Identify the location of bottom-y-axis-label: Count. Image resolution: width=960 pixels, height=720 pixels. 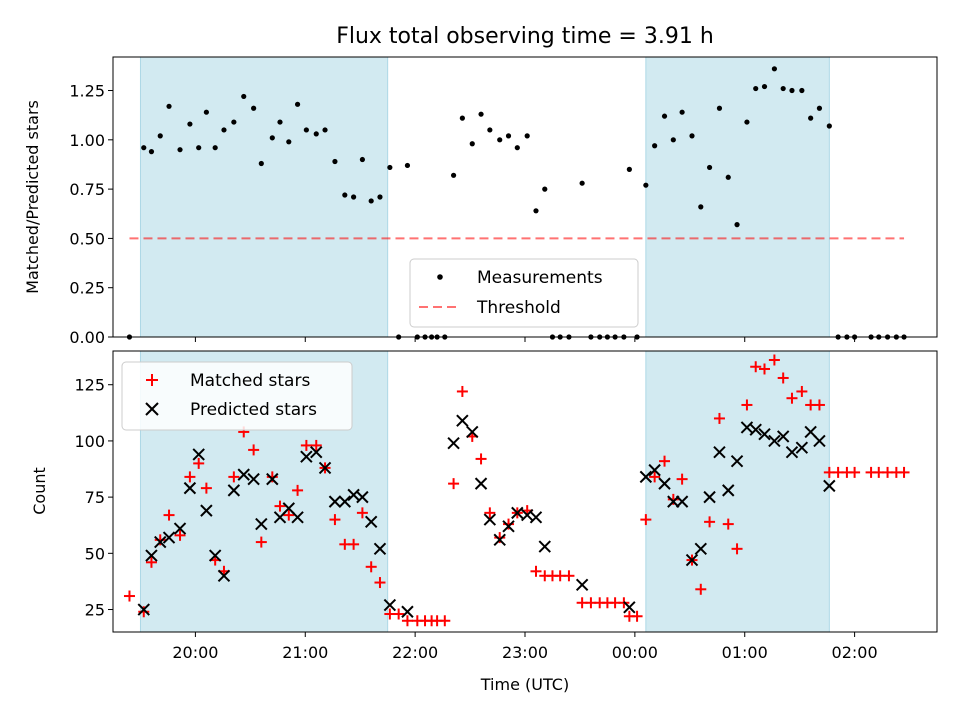
(39, 491).